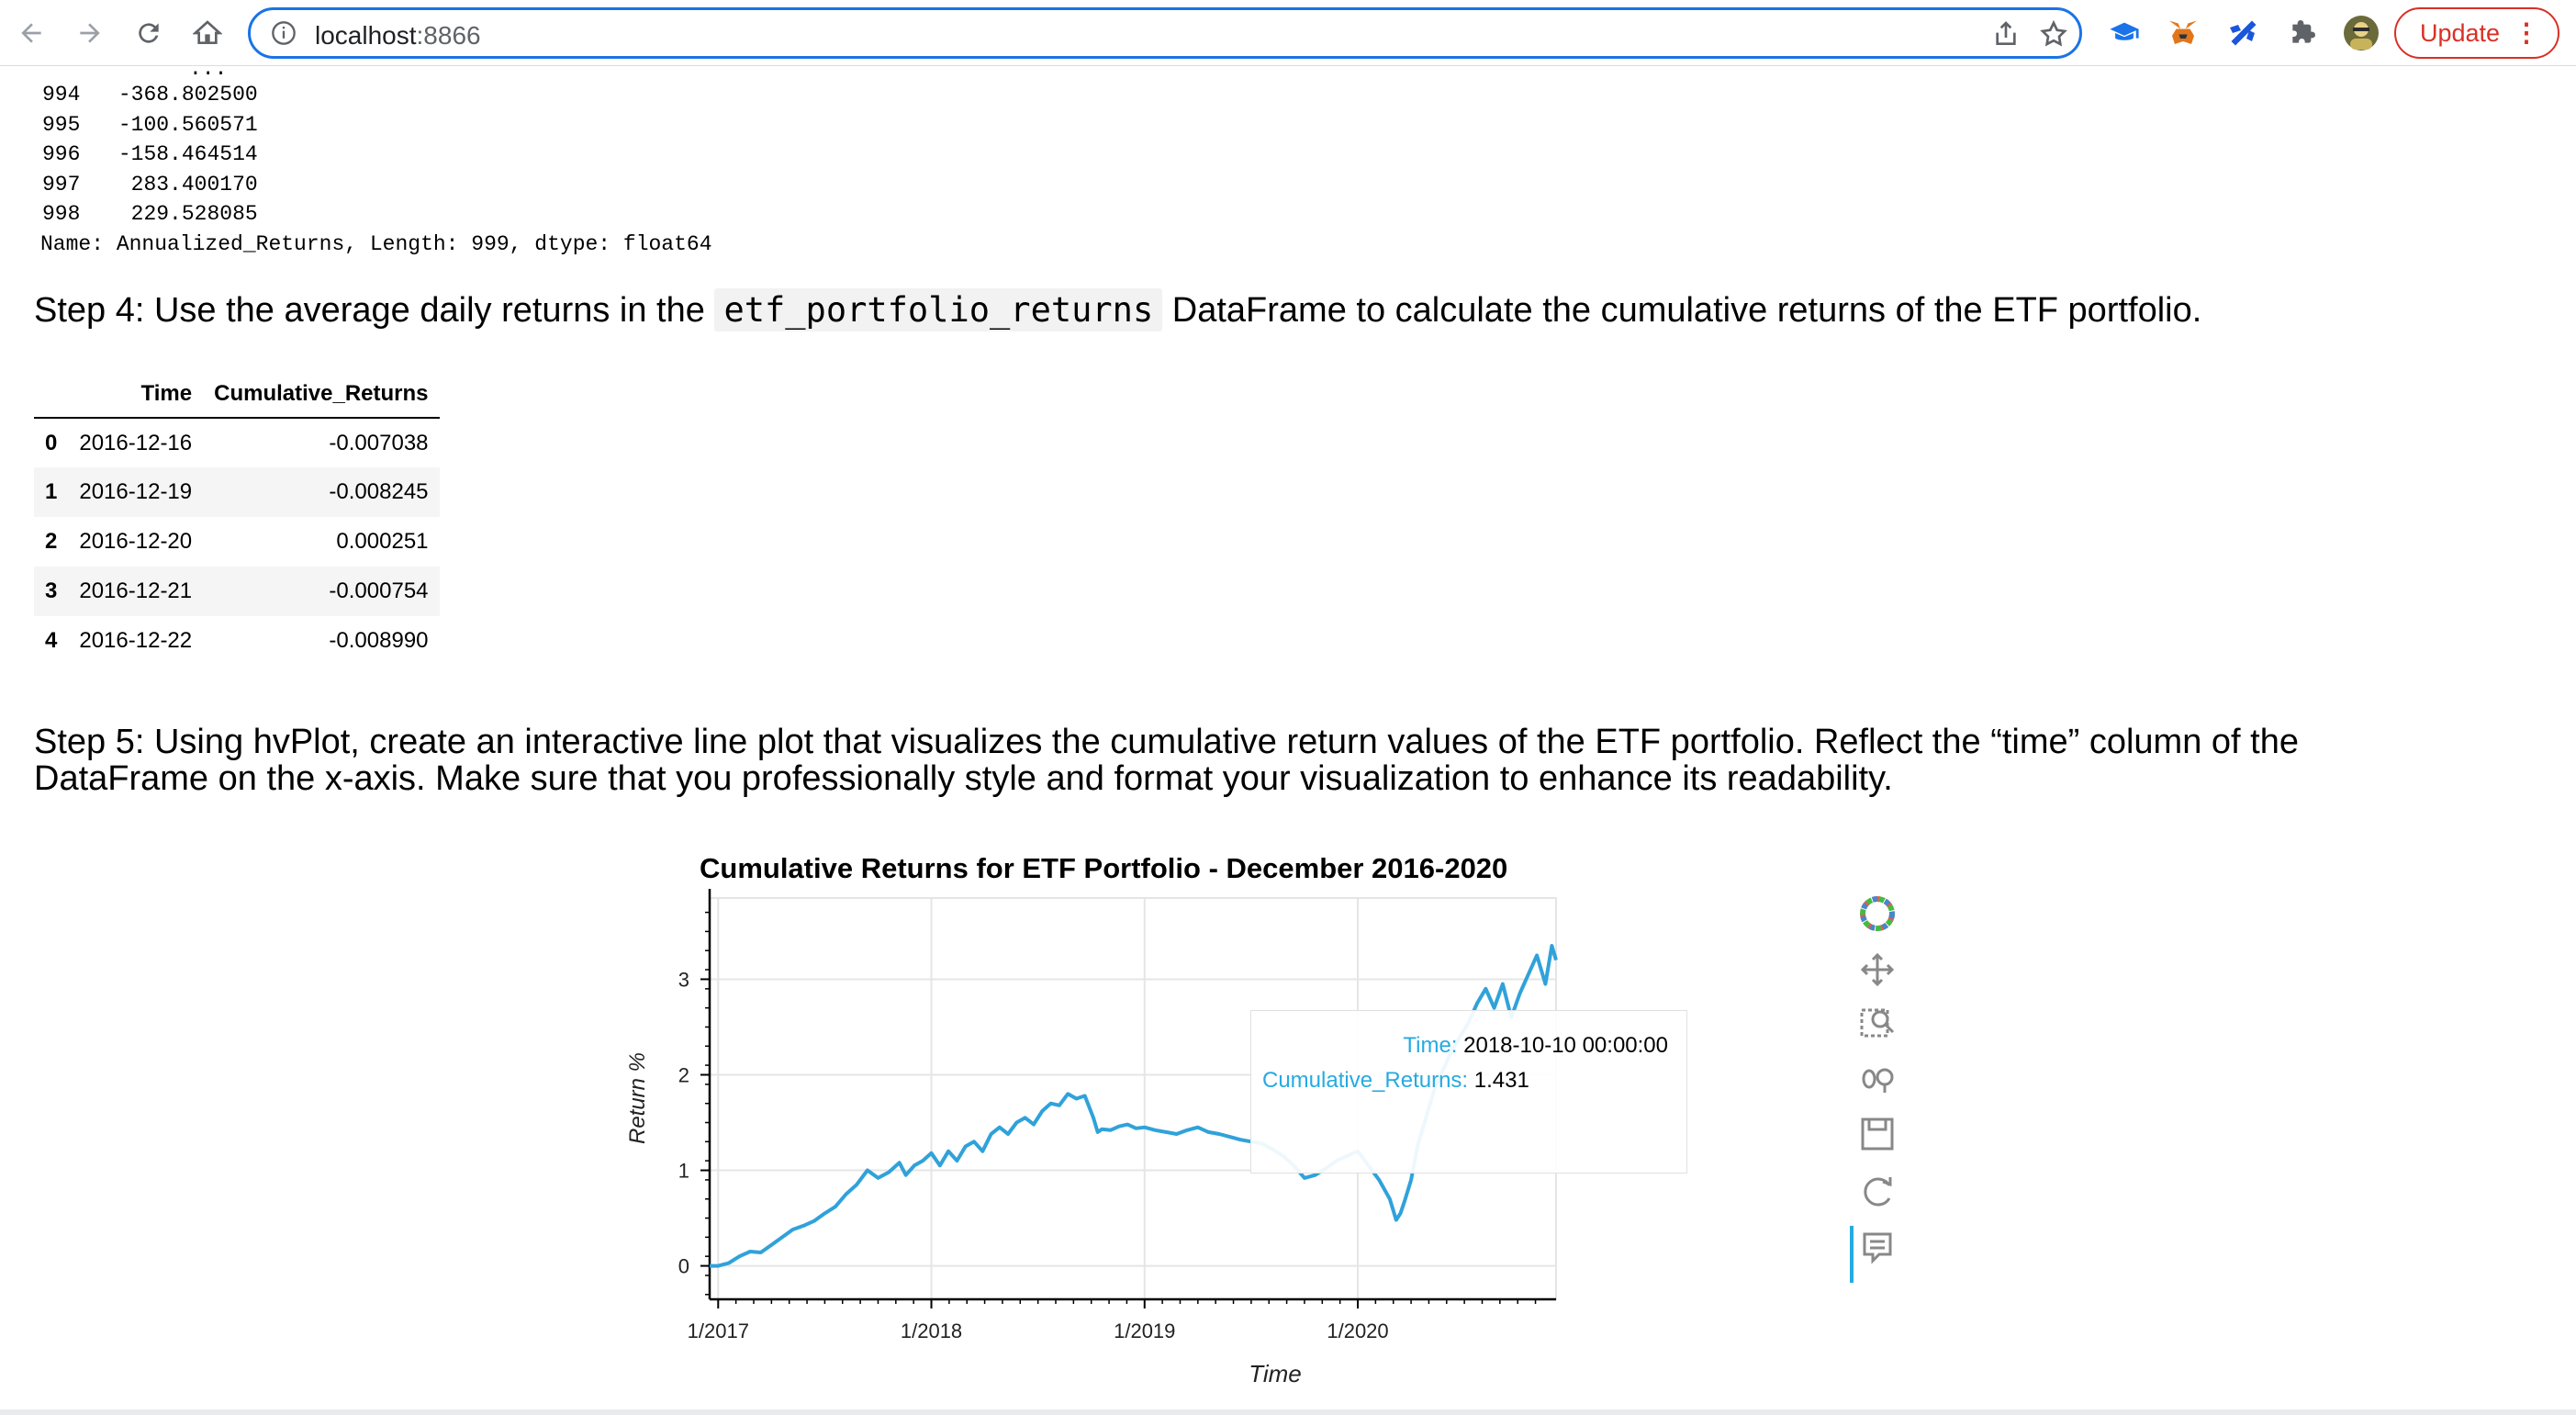 This screenshot has width=2576, height=1415. I want to click on x-tick-label: 1/2020, so click(1357, 1331).